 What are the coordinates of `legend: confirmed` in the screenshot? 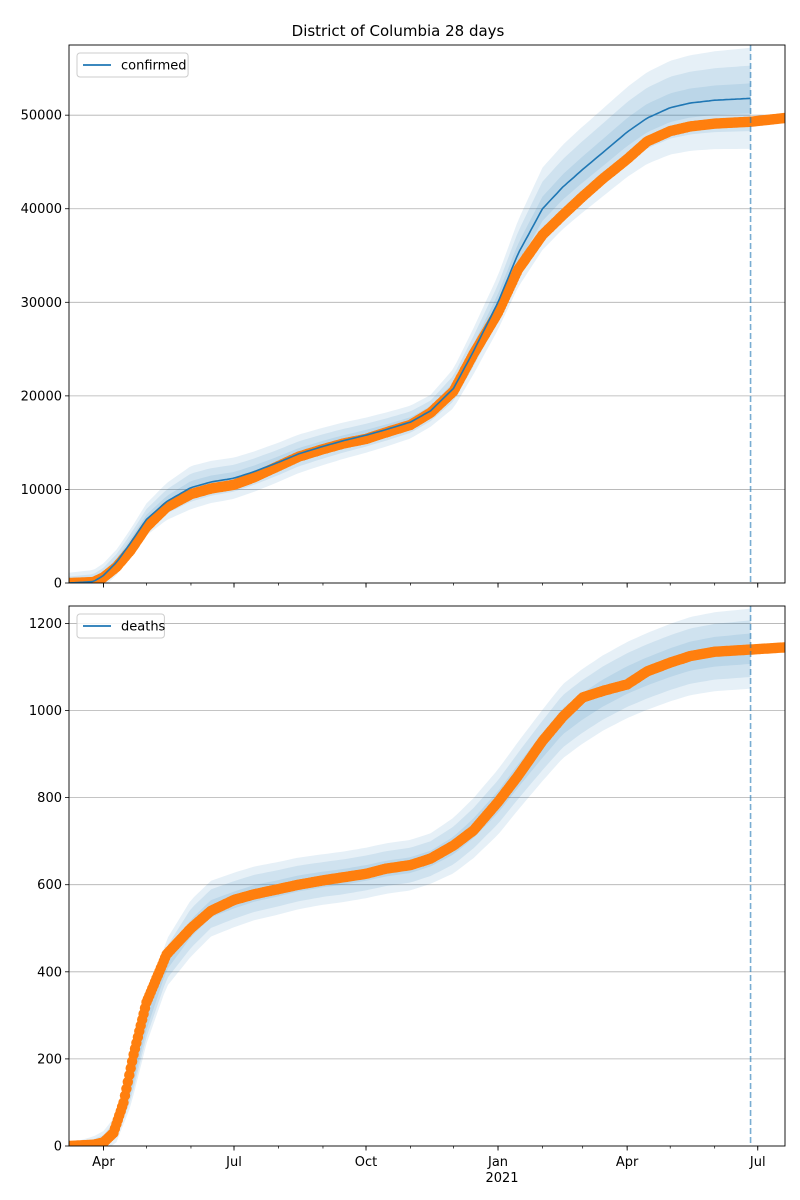 It's located at (132, 65).